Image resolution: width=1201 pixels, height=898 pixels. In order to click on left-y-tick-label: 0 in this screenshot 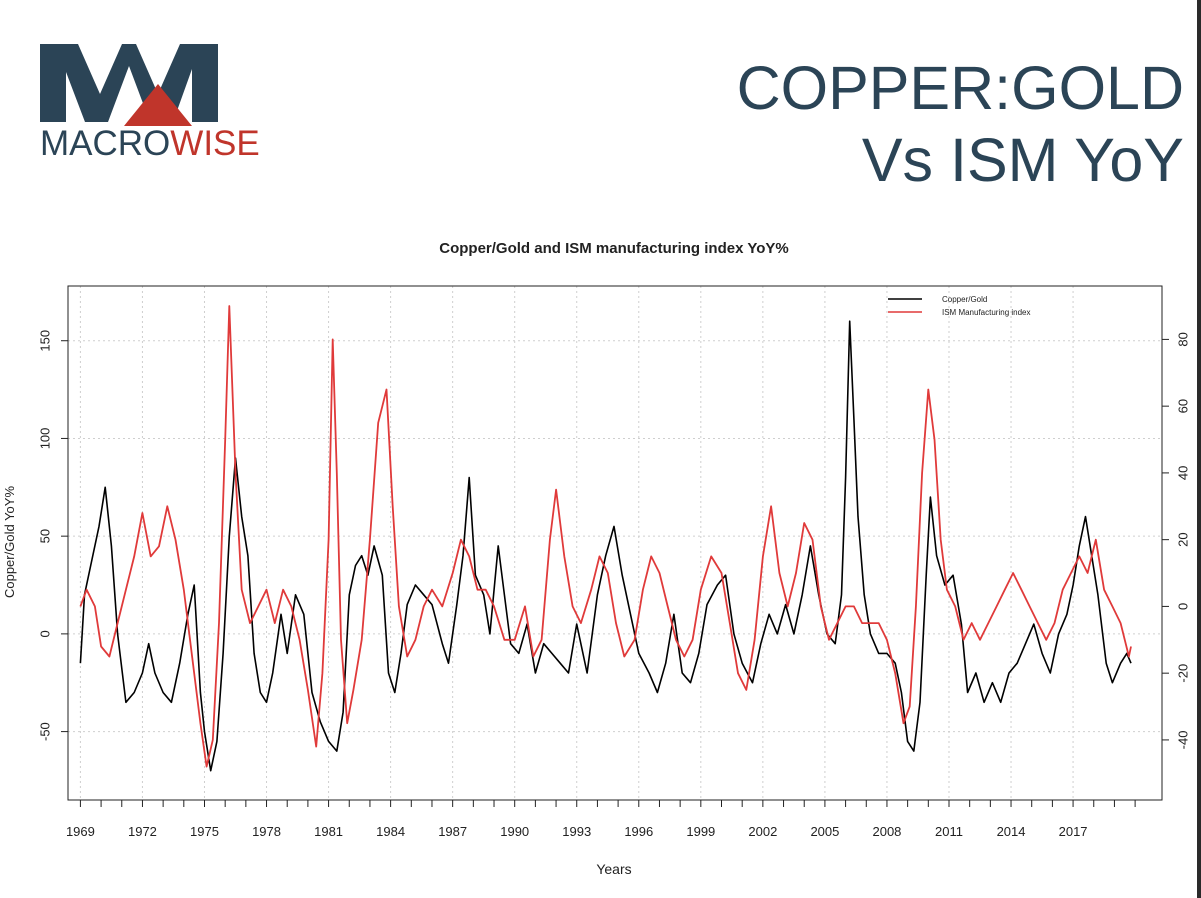, I will do `click(44, 633)`.